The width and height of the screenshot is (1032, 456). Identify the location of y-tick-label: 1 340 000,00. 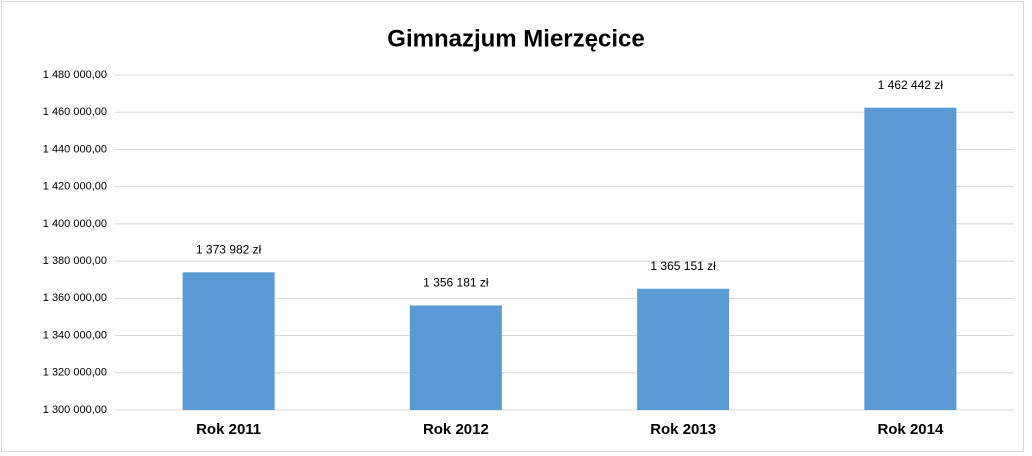
(75, 335).